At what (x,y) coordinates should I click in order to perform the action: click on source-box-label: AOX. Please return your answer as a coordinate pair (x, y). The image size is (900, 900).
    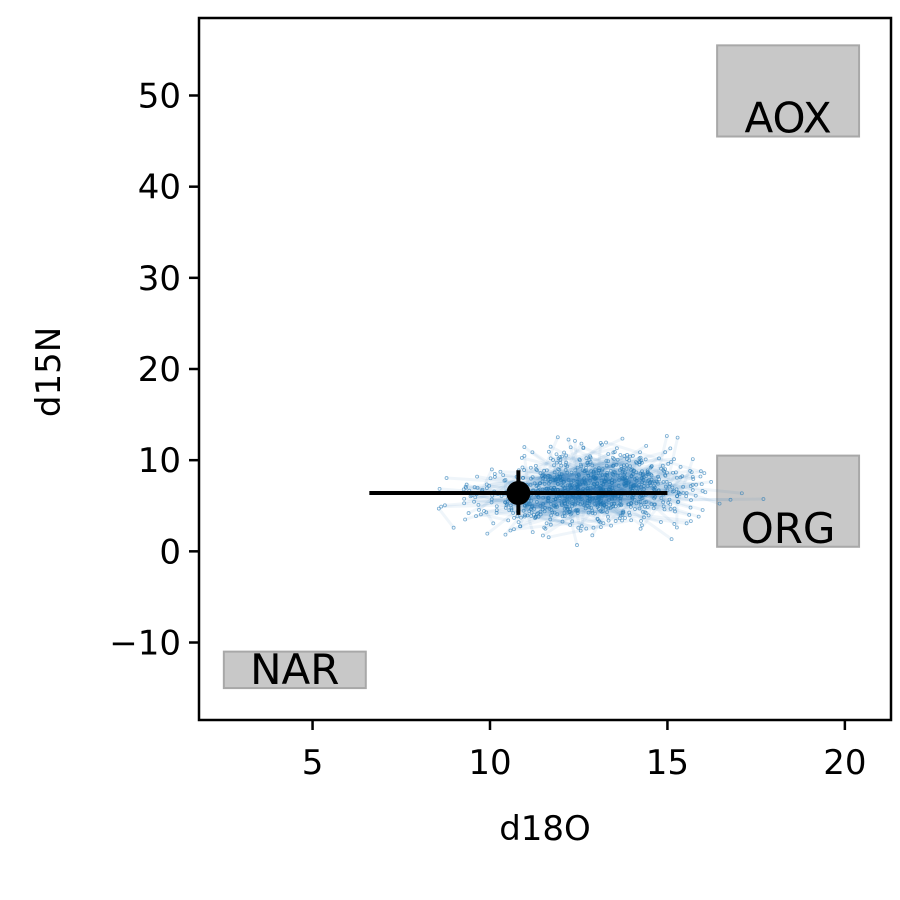
    Looking at the image, I should click on (788, 118).